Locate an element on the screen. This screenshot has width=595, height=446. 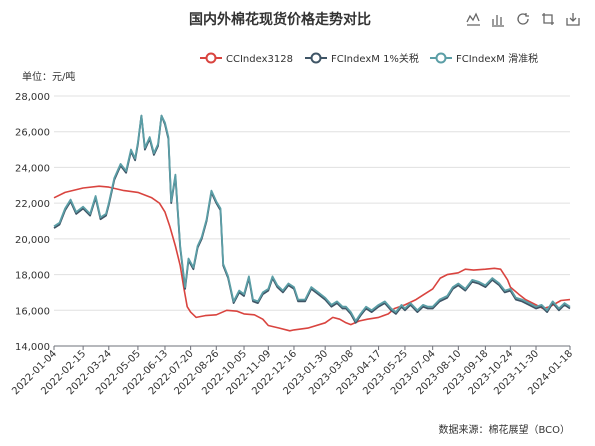
data-source: 数据来源：棉花展望（BCO） is located at coordinates (504, 429).